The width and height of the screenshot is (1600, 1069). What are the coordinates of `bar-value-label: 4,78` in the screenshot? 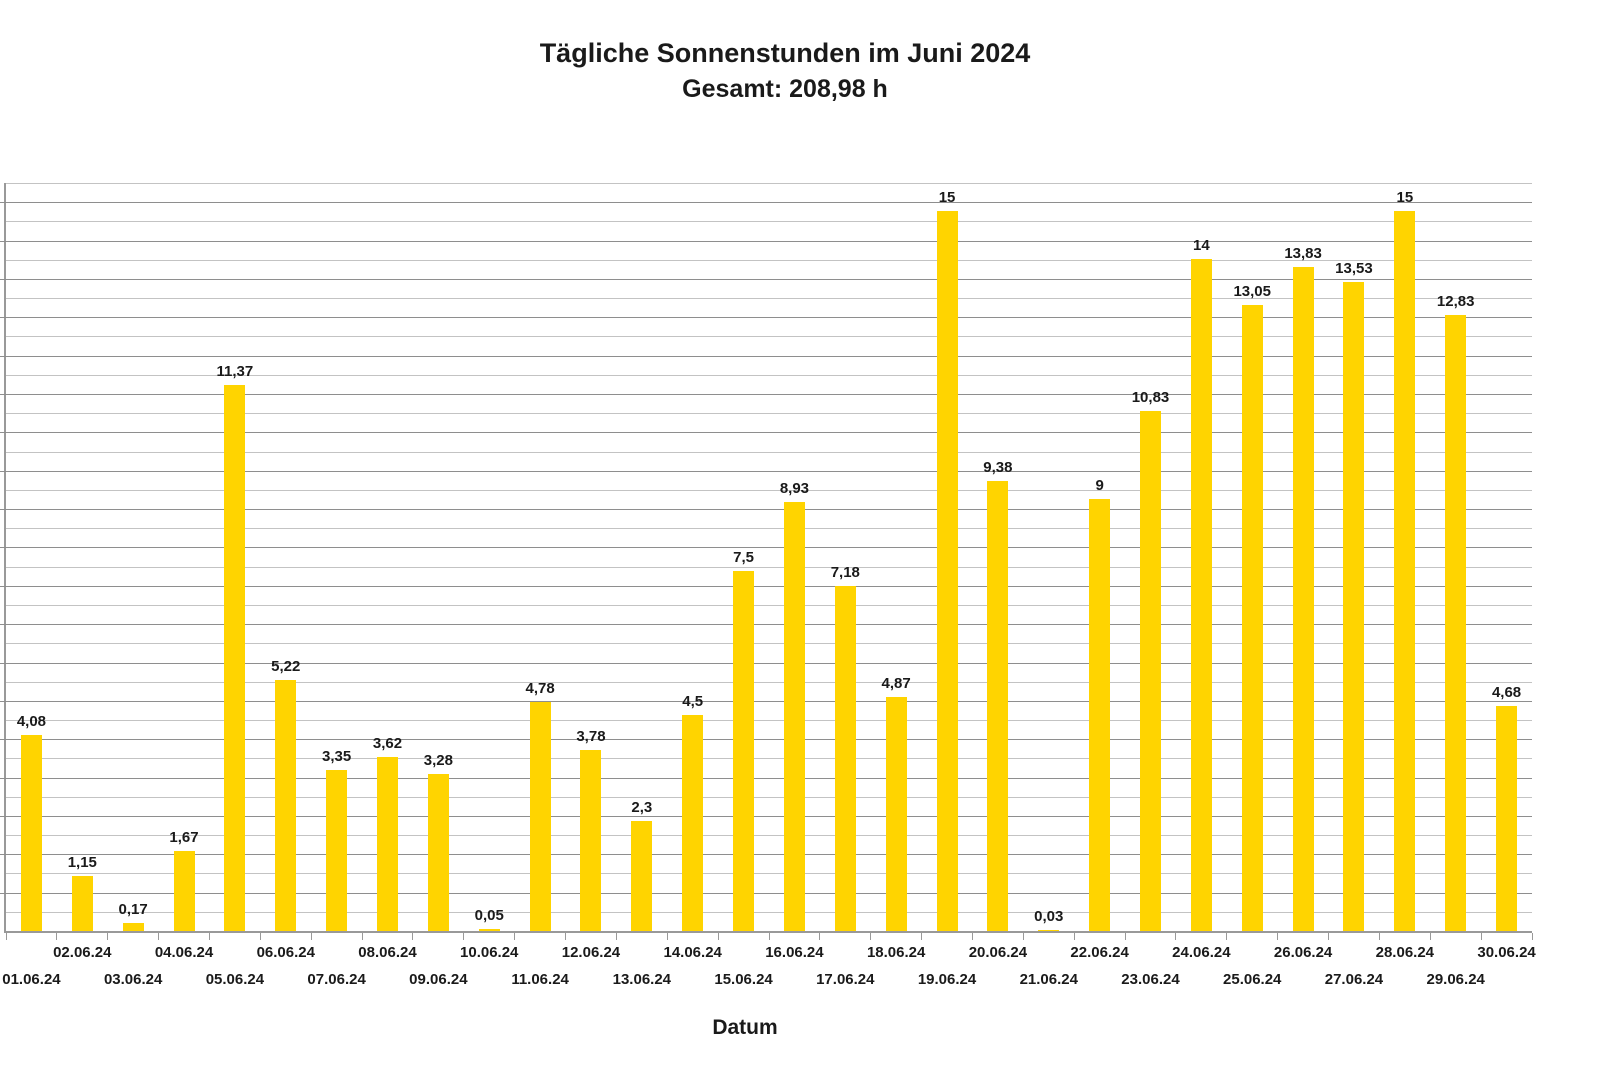 It's located at (540, 688).